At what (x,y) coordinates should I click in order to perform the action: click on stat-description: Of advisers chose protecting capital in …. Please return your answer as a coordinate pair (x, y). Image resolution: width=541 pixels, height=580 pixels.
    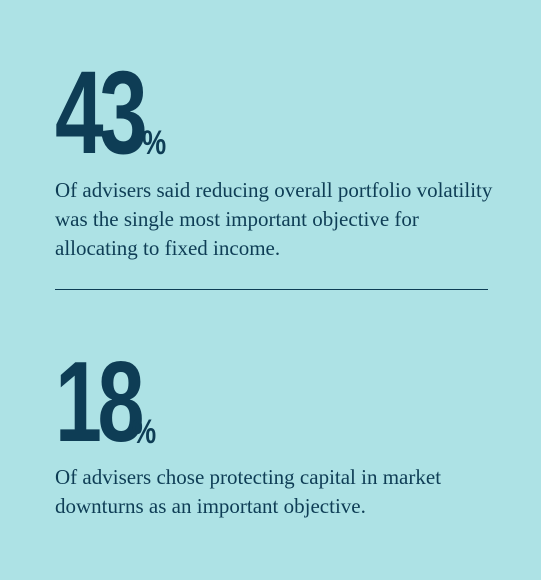
    Looking at the image, I should click on (248, 491).